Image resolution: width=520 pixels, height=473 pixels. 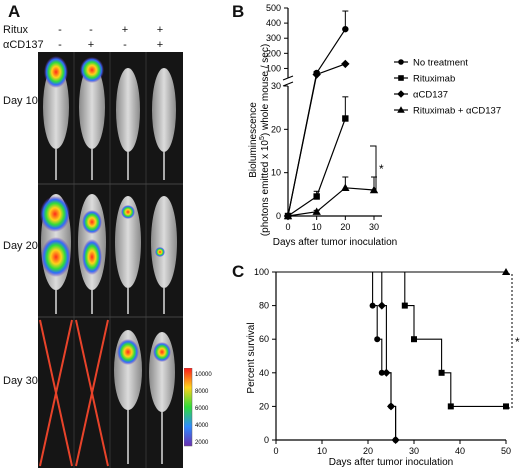 What do you see at coordinates (264, 373) in the screenshot?
I see `c-ytick-label: 40` at bounding box center [264, 373].